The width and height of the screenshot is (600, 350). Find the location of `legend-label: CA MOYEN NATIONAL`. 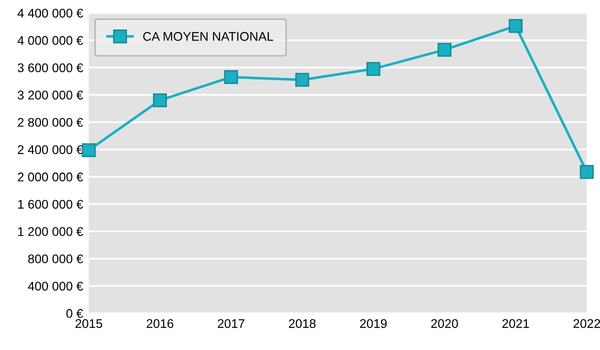

legend-label: CA MOYEN NATIONAL is located at coordinates (208, 36).